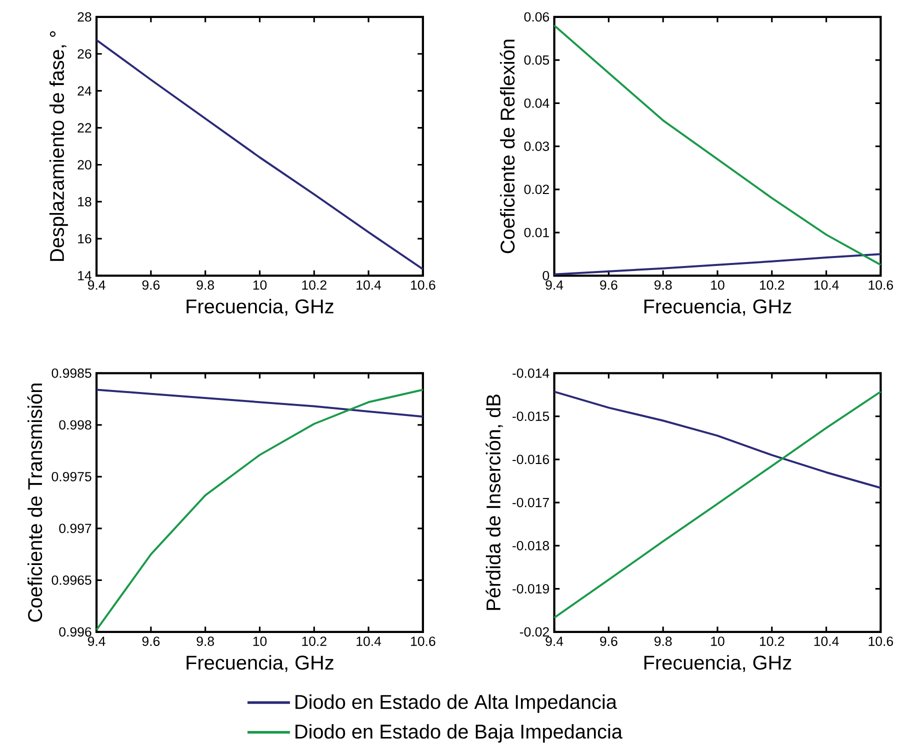  Describe the element at coordinates (546, 275) in the screenshot. I see `y-tick-label: 0` at that location.